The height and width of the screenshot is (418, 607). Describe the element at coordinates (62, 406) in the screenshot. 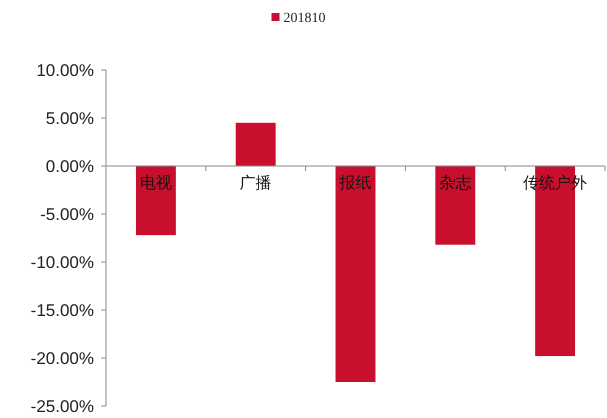

I see `y-tick-label: -25.00%` at that location.